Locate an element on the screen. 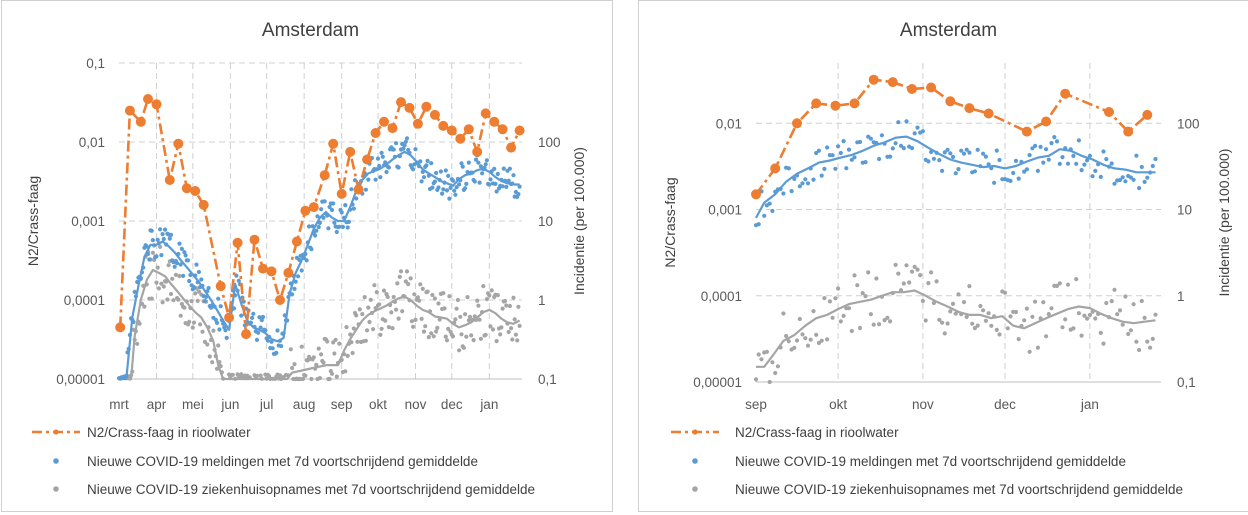 The image size is (1248, 515). x-tick-label: nov is located at coordinates (923, 404).